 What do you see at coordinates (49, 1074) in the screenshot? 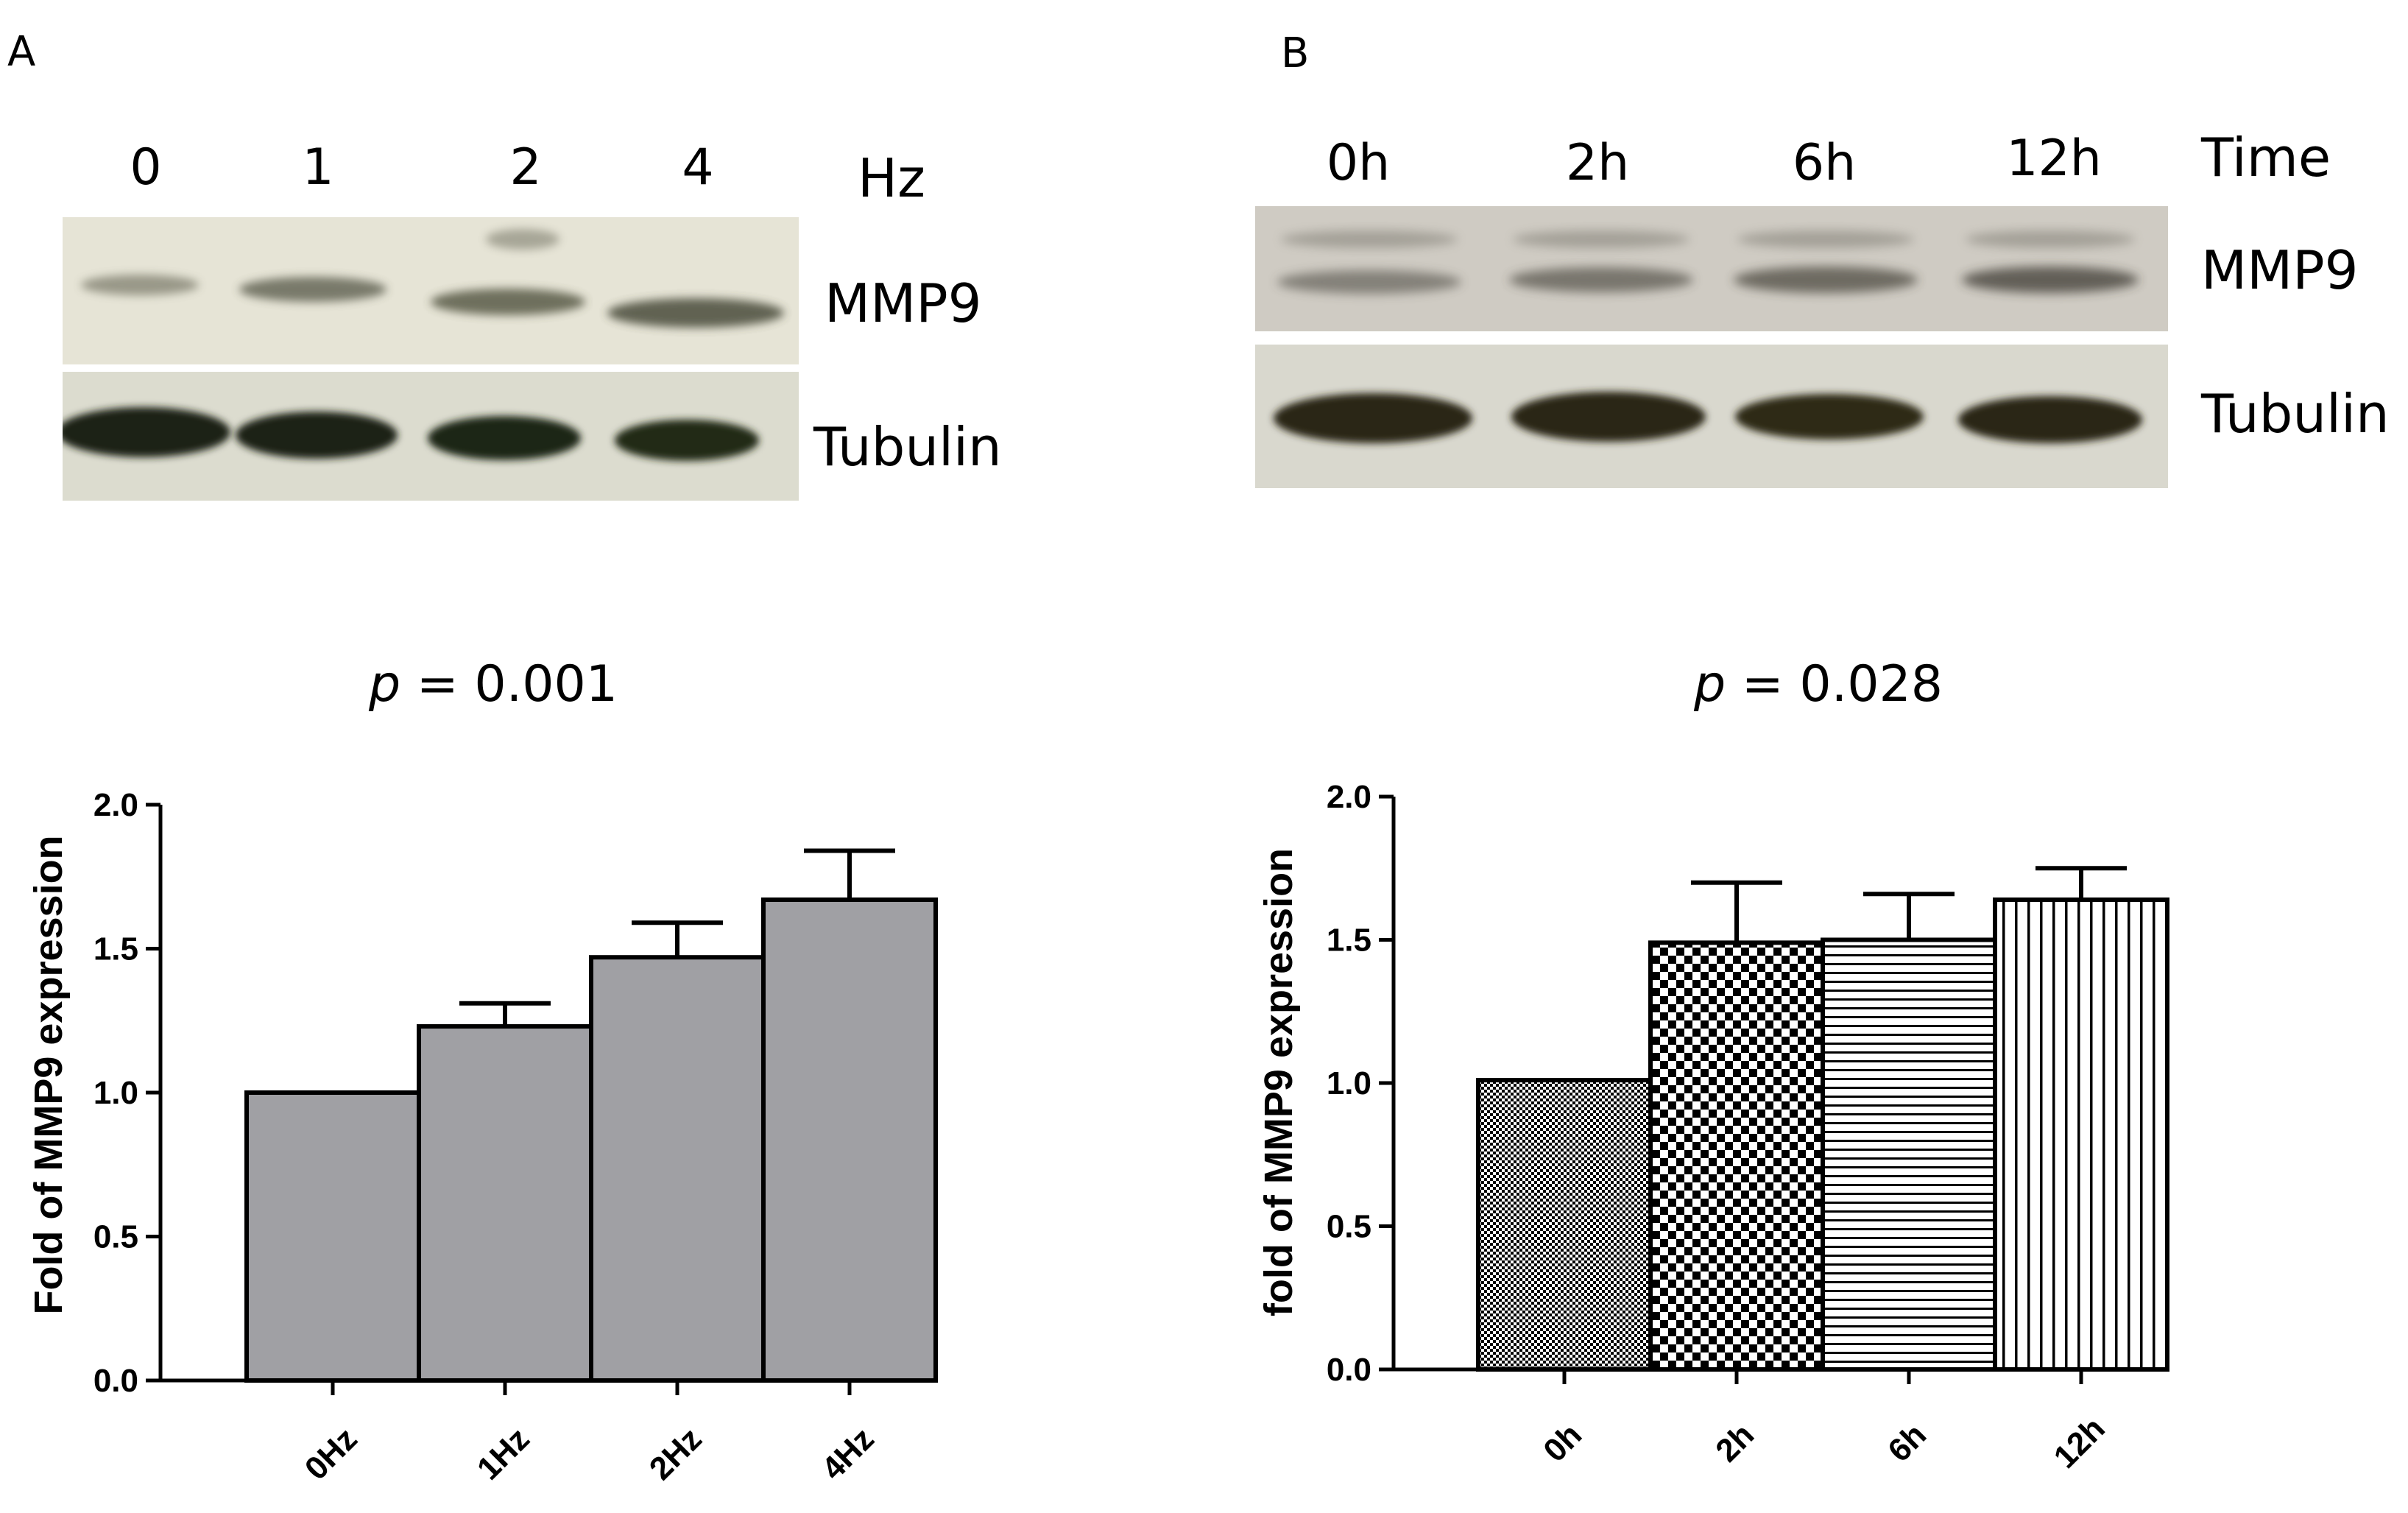
I see `chart-a-ylabel: Fold of MMP9 expression` at bounding box center [49, 1074].